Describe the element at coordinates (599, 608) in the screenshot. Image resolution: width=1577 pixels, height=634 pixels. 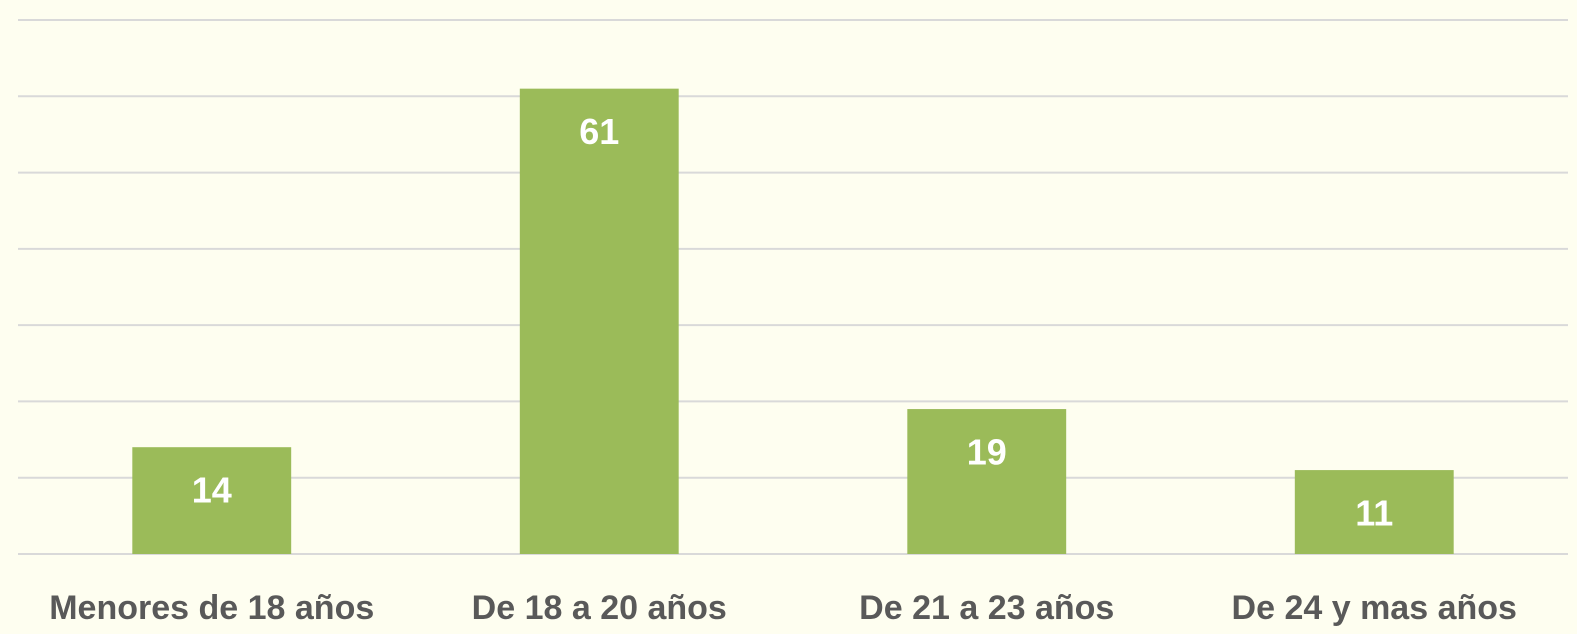
I see `x-tick-label: De 18 a 20 años` at that location.